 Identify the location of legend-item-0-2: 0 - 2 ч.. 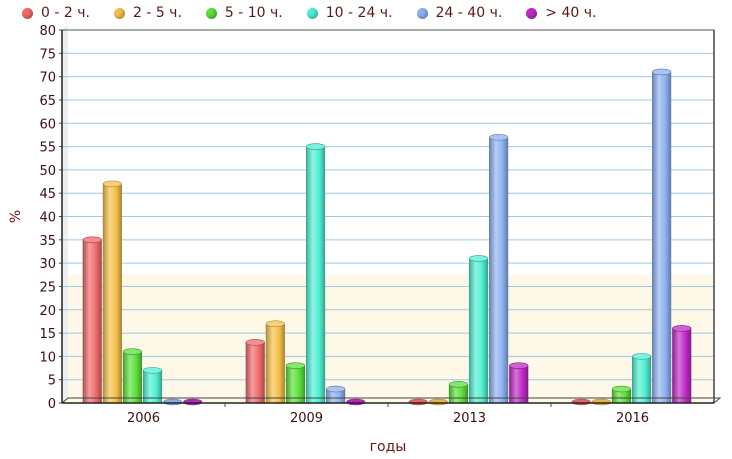
(56, 13).